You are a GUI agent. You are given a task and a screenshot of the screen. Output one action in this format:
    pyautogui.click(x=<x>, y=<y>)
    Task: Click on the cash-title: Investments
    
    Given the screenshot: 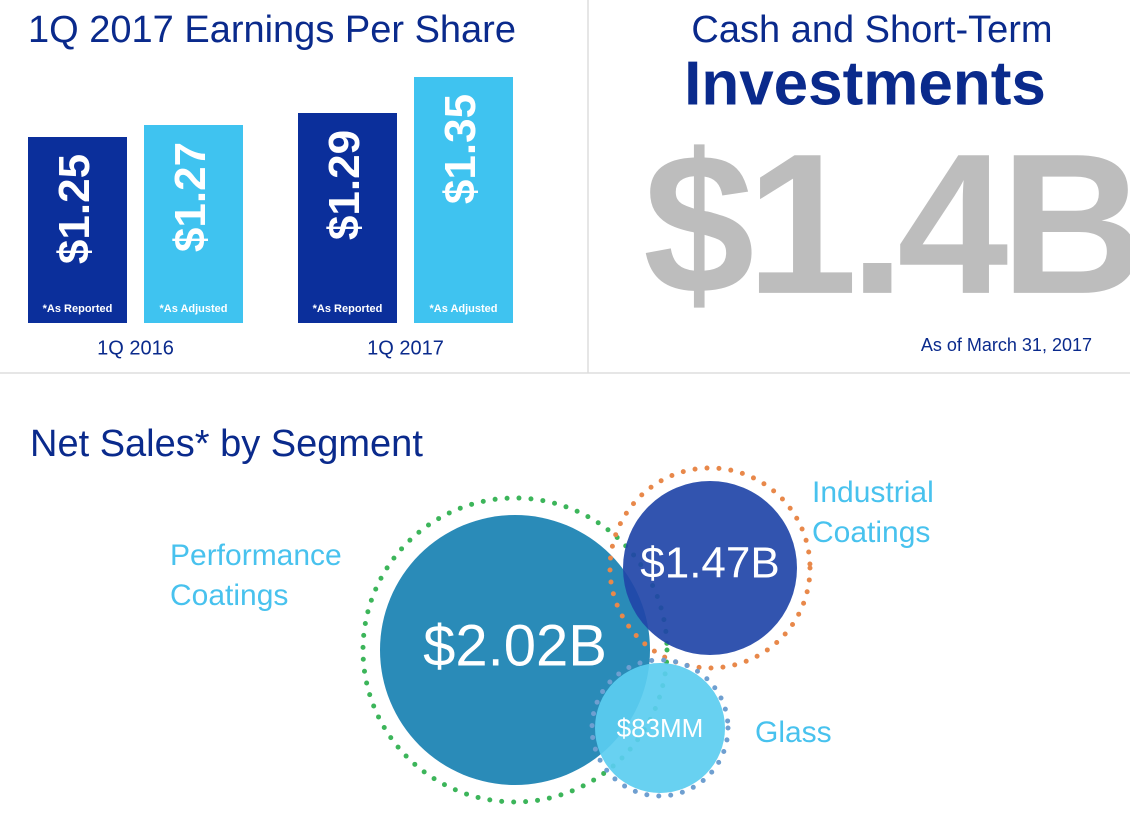 What is the action you would take?
    pyautogui.click(x=865, y=83)
    